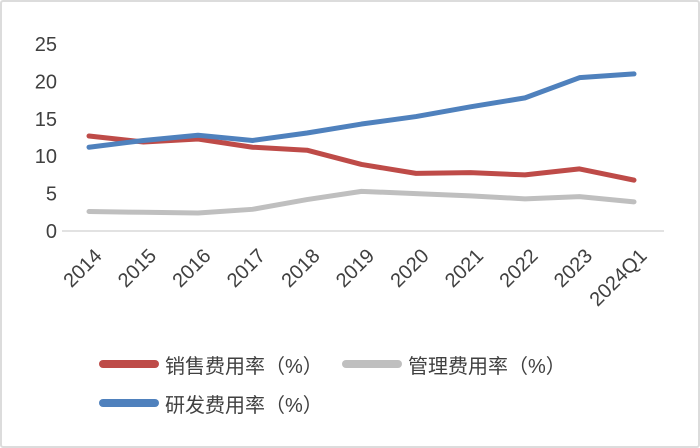  Describe the element at coordinates (83, 268) in the screenshot. I see `x-tick-label: 2014` at that location.